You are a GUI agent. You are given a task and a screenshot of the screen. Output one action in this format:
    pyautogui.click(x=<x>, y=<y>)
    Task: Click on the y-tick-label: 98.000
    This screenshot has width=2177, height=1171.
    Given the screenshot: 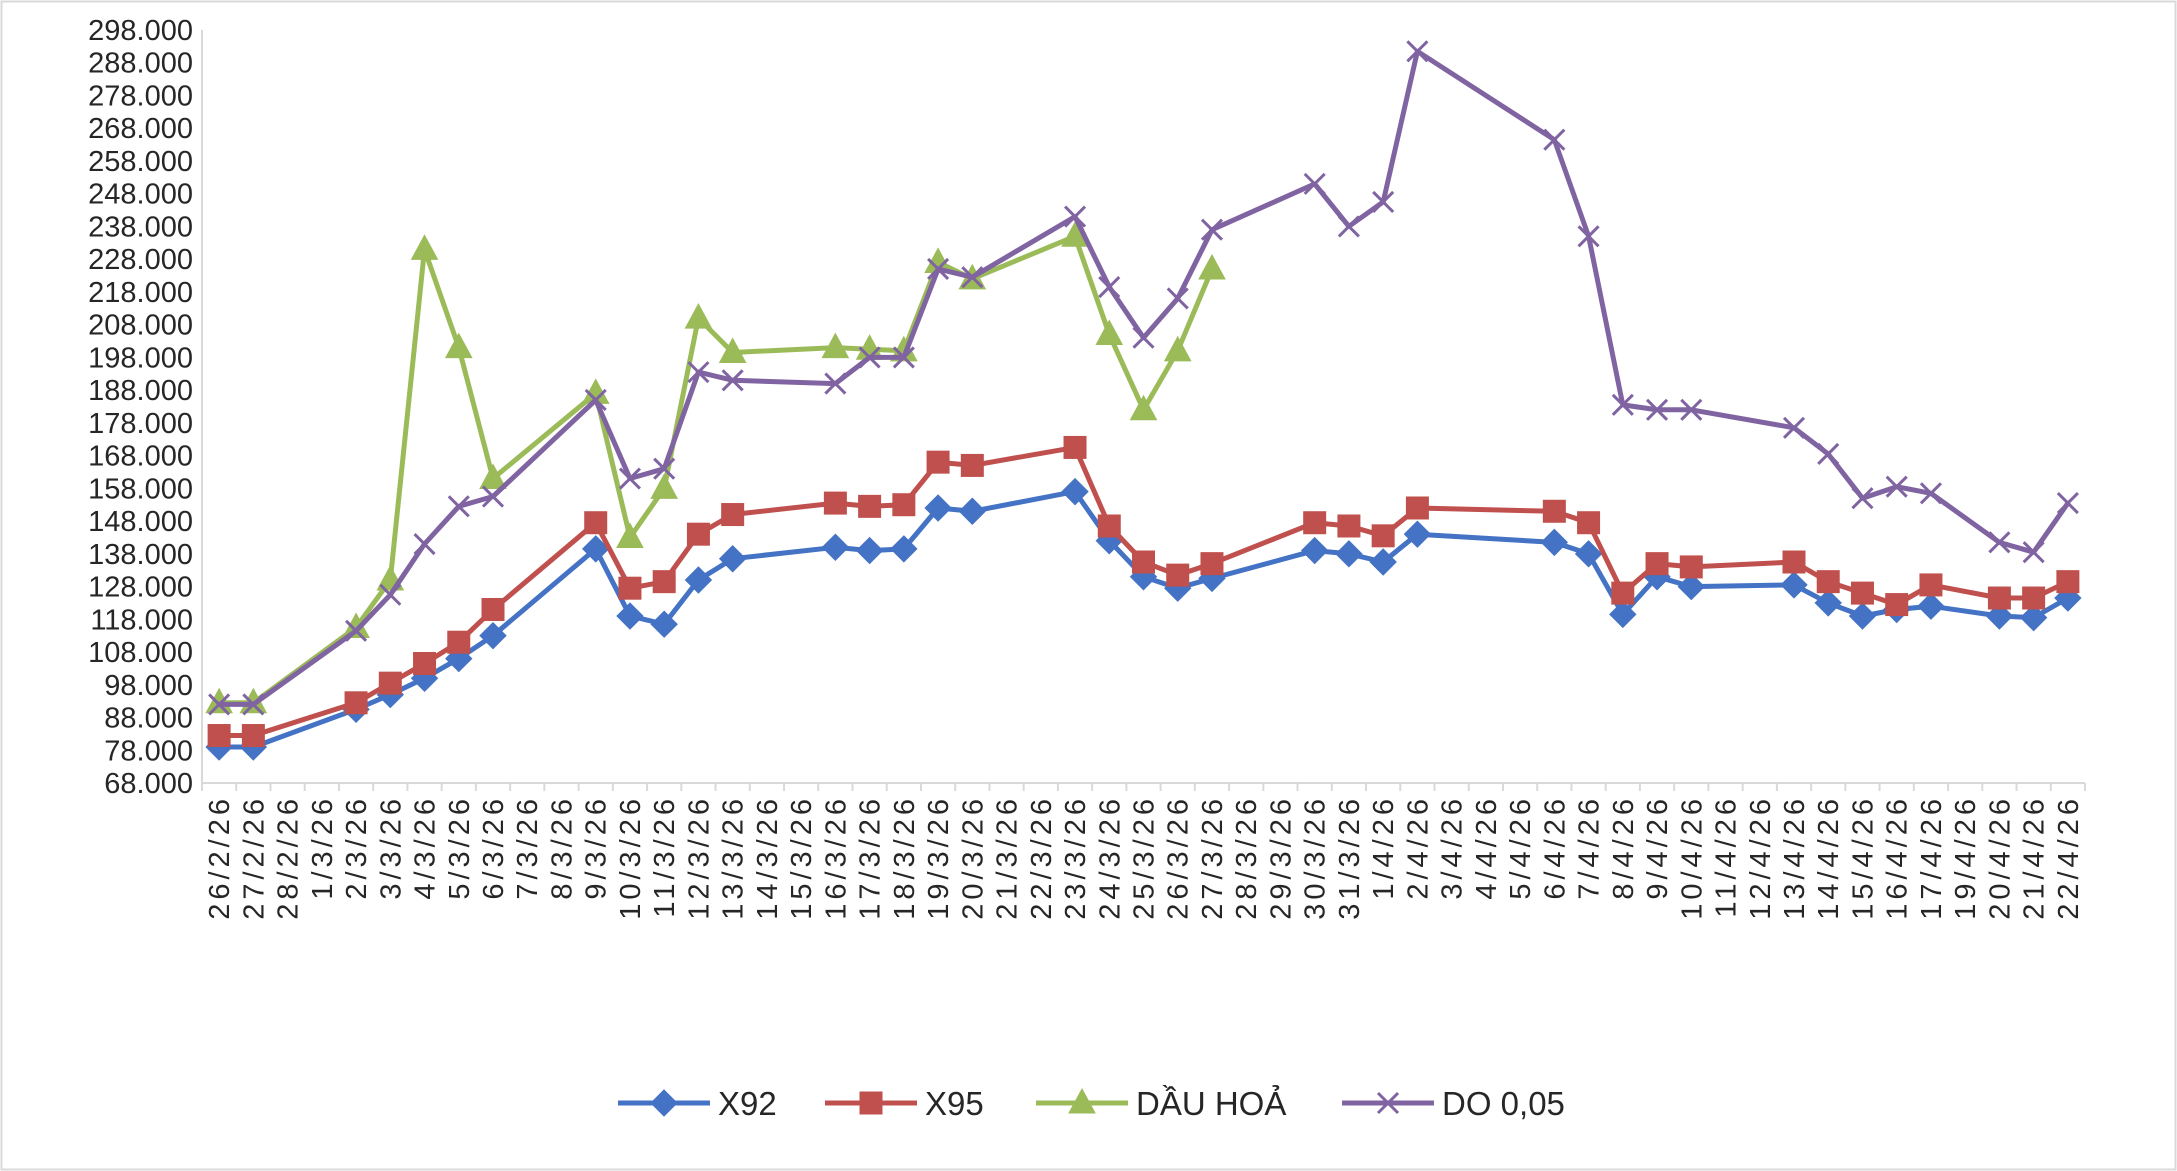 What is the action you would take?
    pyautogui.click(x=148, y=686)
    